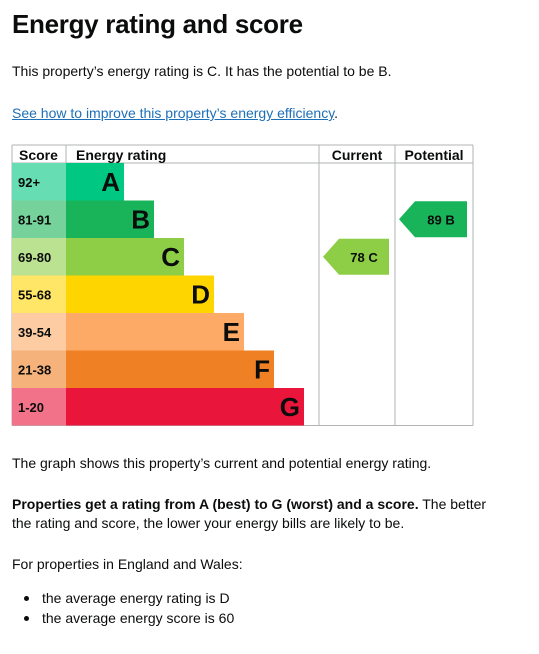 The image size is (539, 654). I want to click on list-item-average-rating: the average energy rating is D, so click(128, 598).